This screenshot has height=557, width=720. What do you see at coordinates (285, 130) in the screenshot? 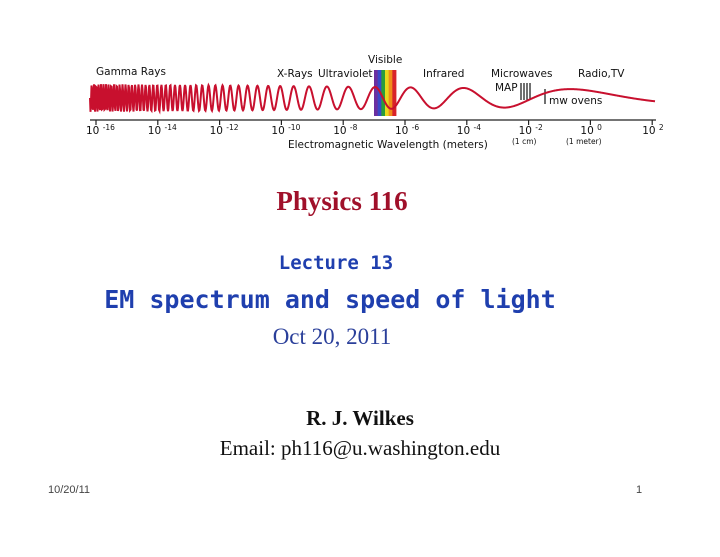
I see `axis-tick-label: 10 -10` at bounding box center [285, 130].